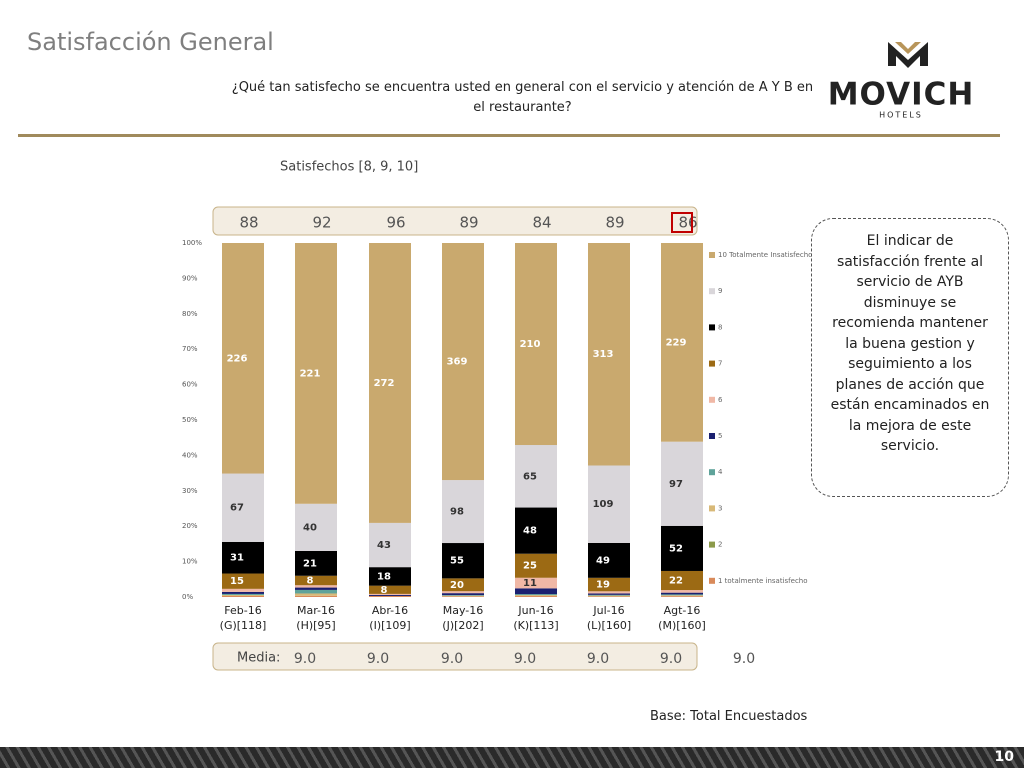 The height and width of the screenshot is (768, 1024). What do you see at coordinates (457, 561) in the screenshot?
I see `data-label: 55` at bounding box center [457, 561].